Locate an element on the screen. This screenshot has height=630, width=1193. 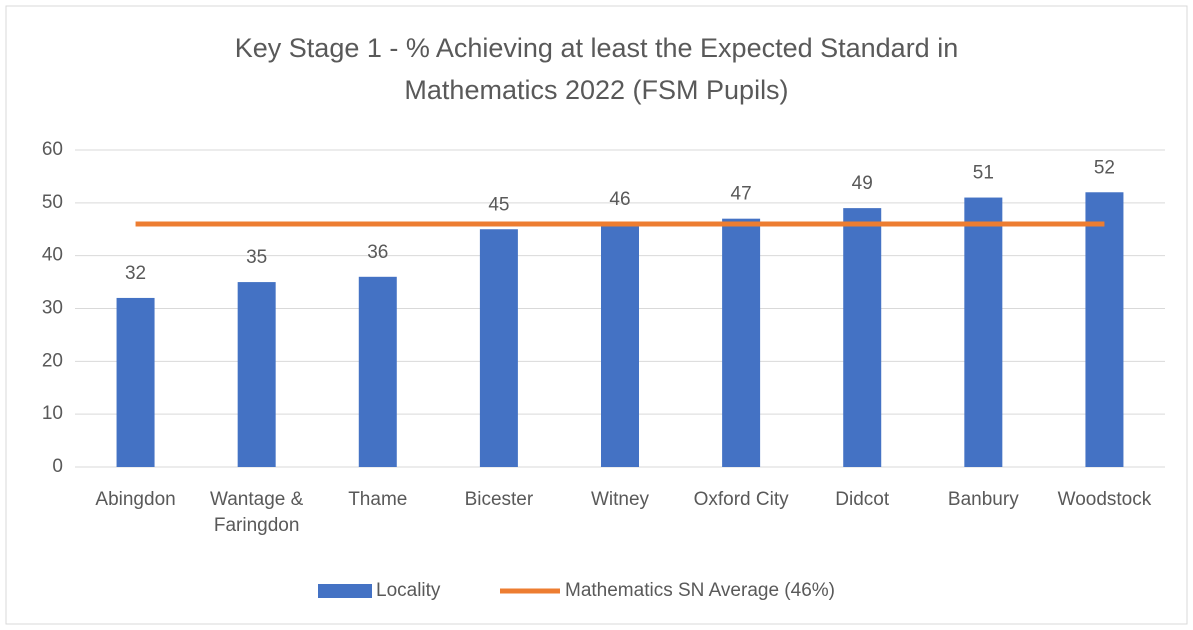
data-label: 47 is located at coordinates (741, 194).